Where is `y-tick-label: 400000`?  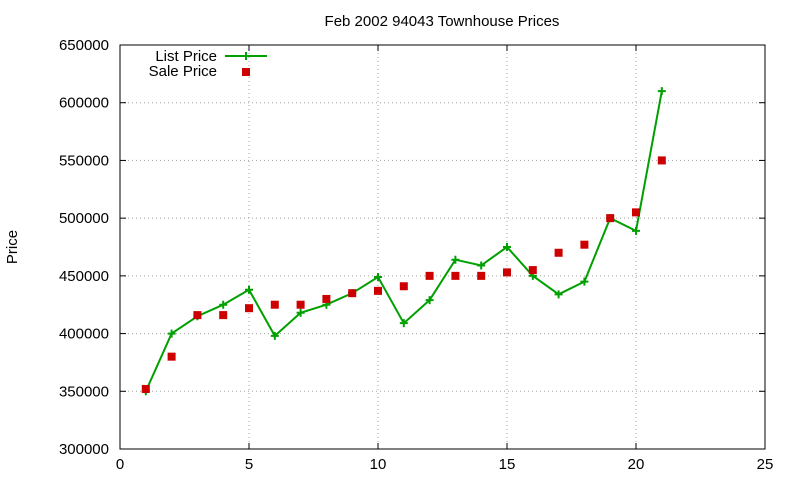
y-tick-label: 400000 is located at coordinates (84, 334).